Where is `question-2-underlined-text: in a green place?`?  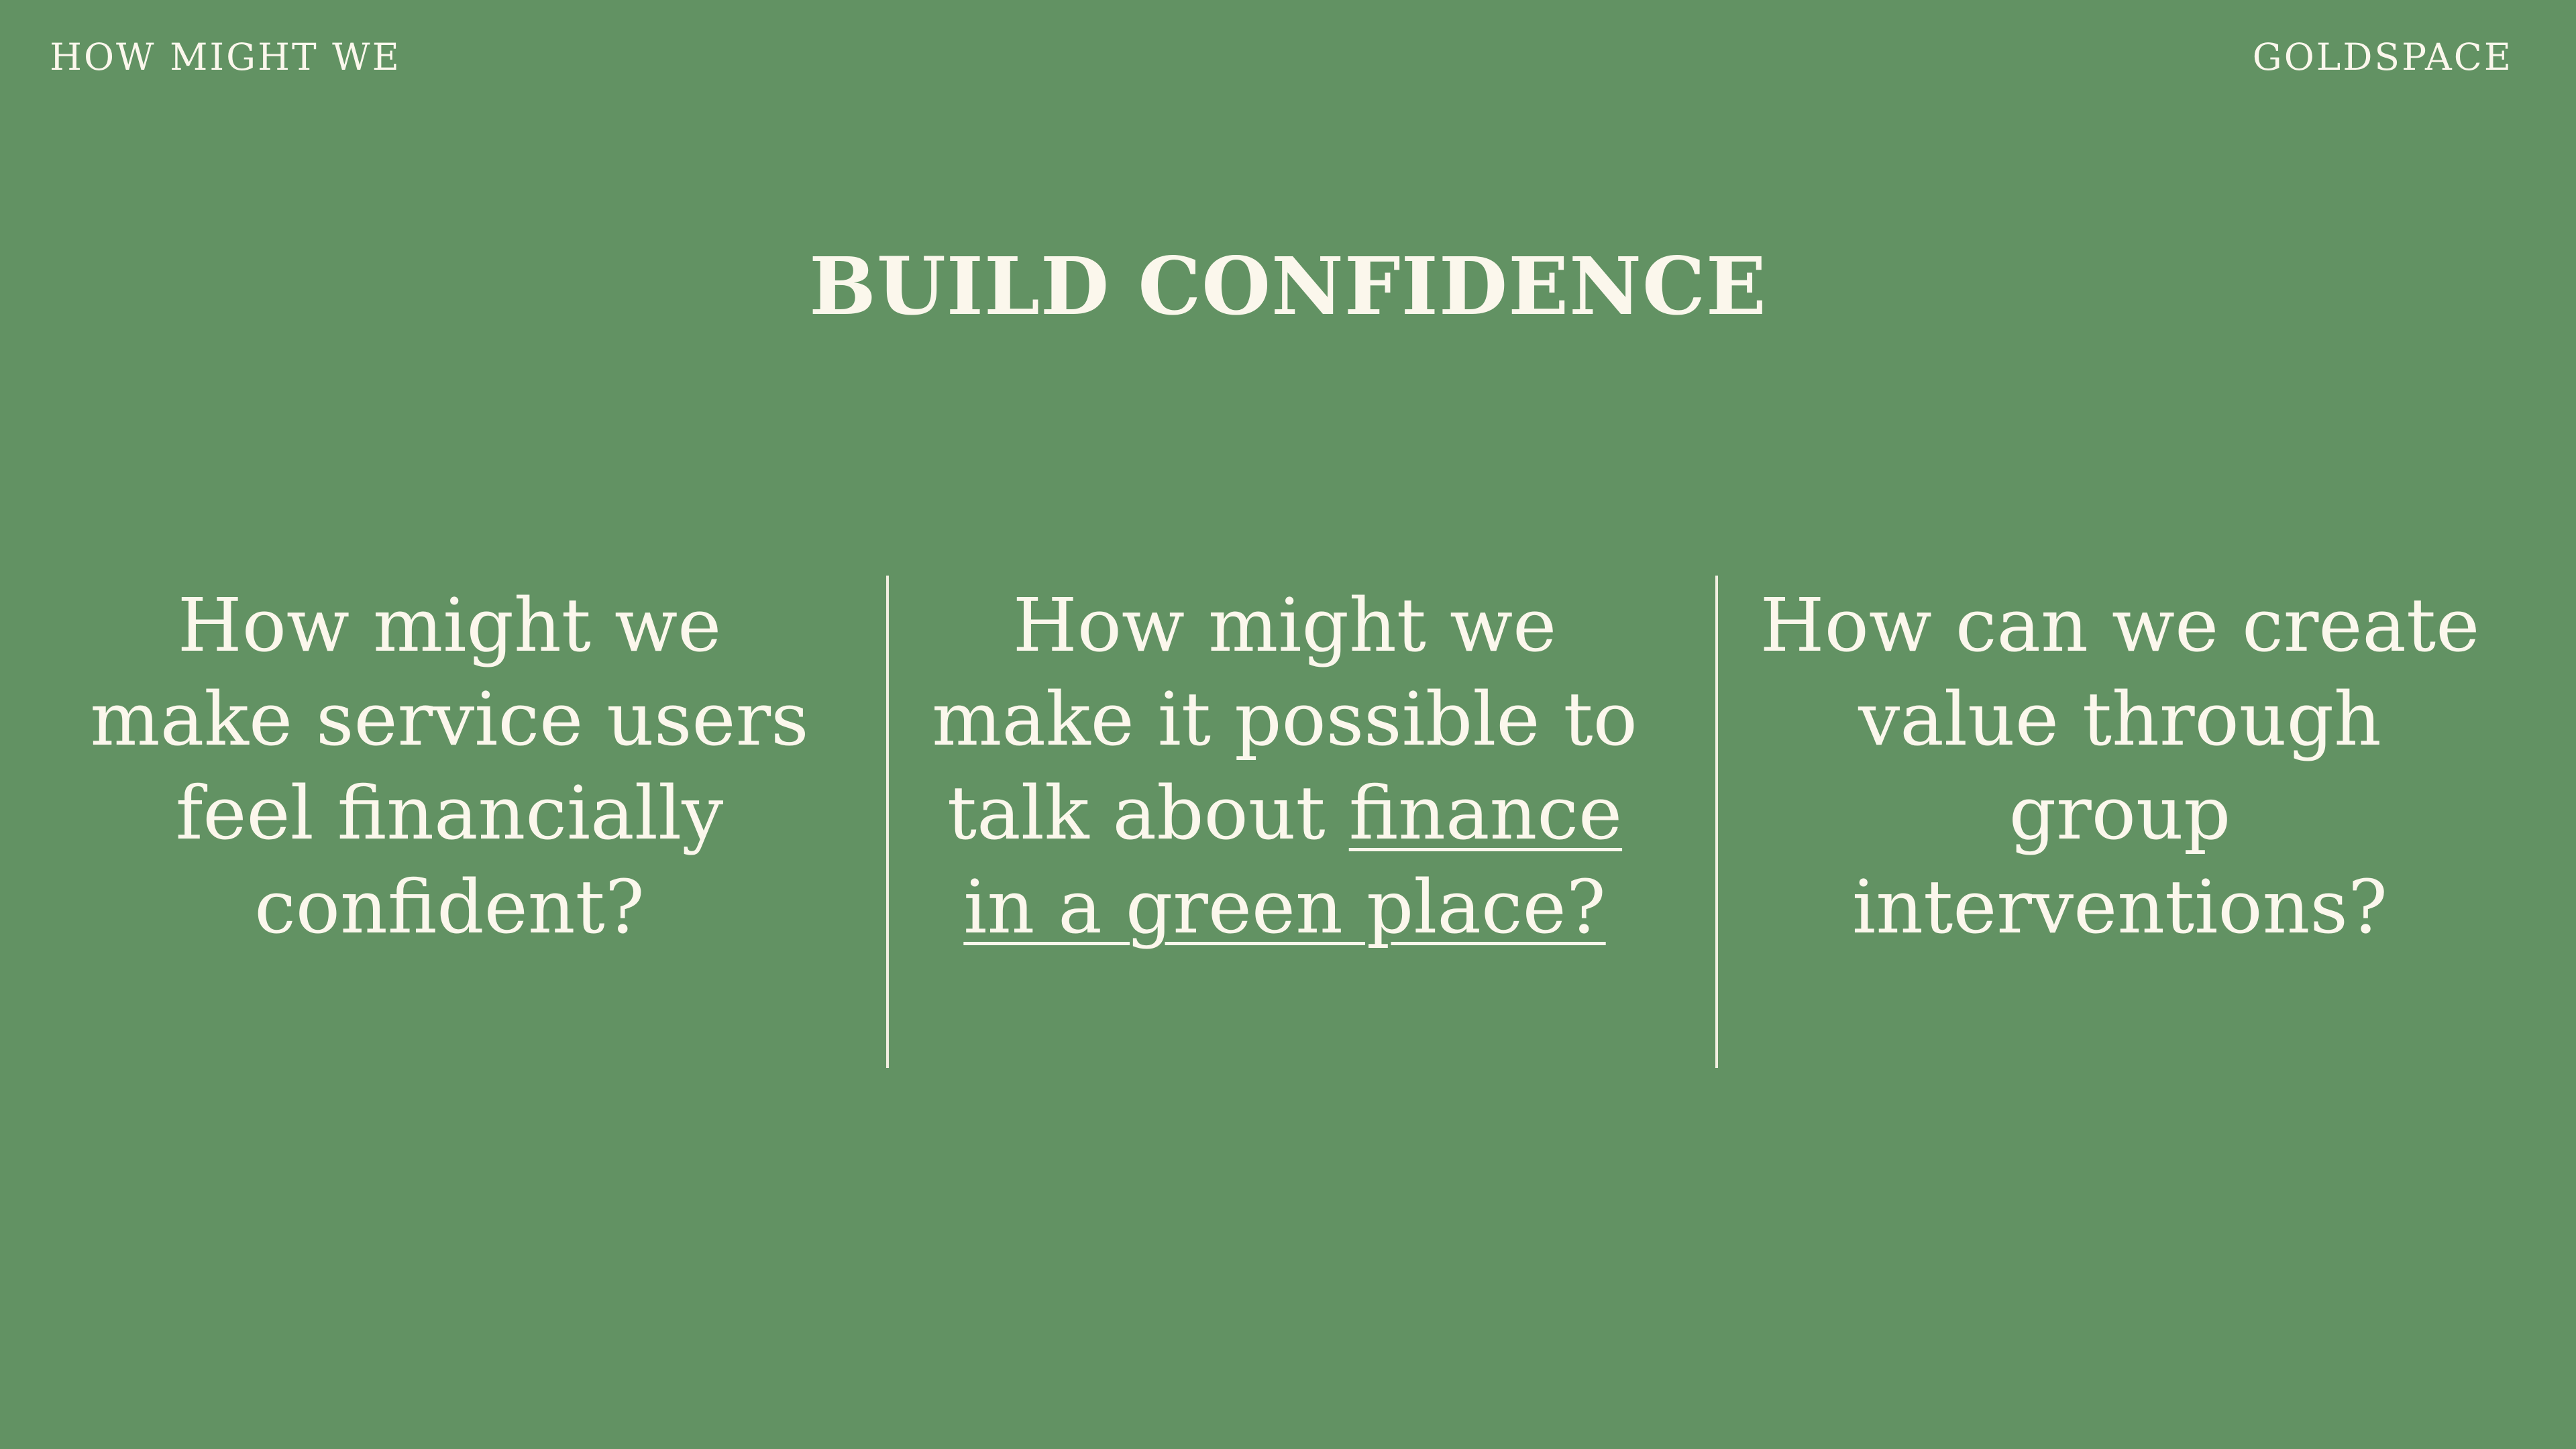
question-2-underlined-text: in a green place? is located at coordinates (1284, 907).